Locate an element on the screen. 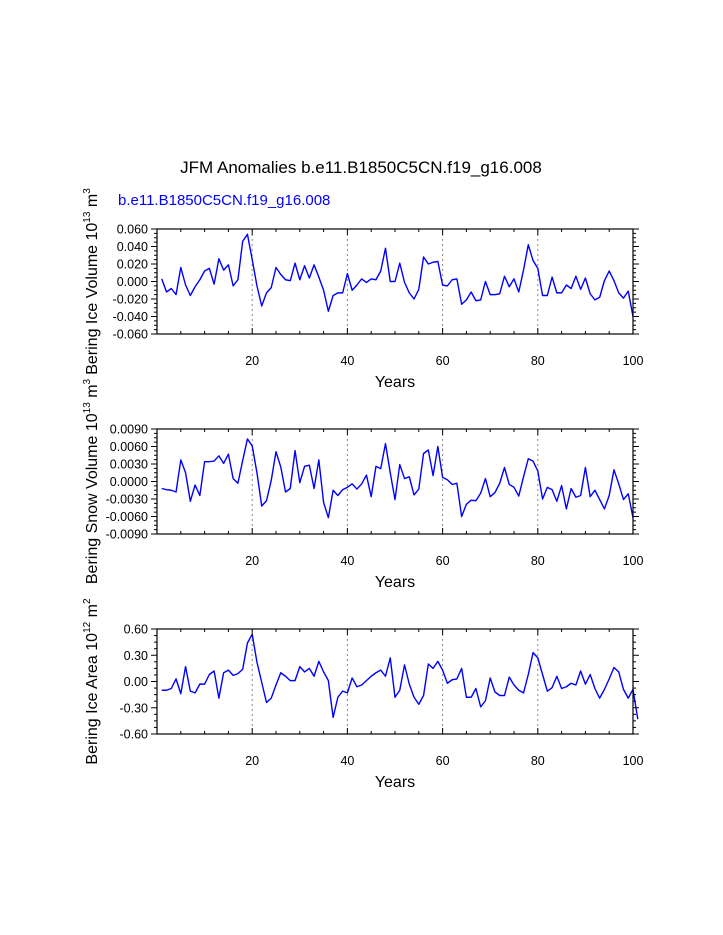 The width and height of the screenshot is (723, 935). y-tick-label: -0.040 is located at coordinates (130, 317).